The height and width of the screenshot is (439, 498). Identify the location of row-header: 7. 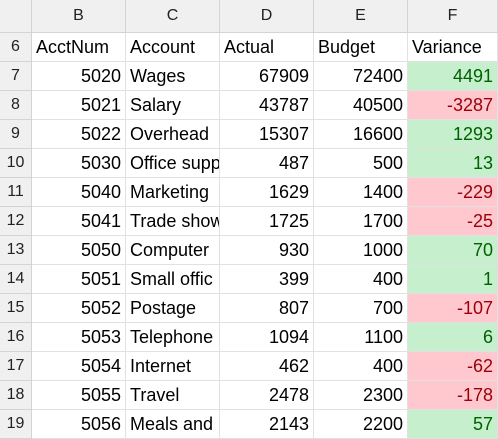
(16, 76).